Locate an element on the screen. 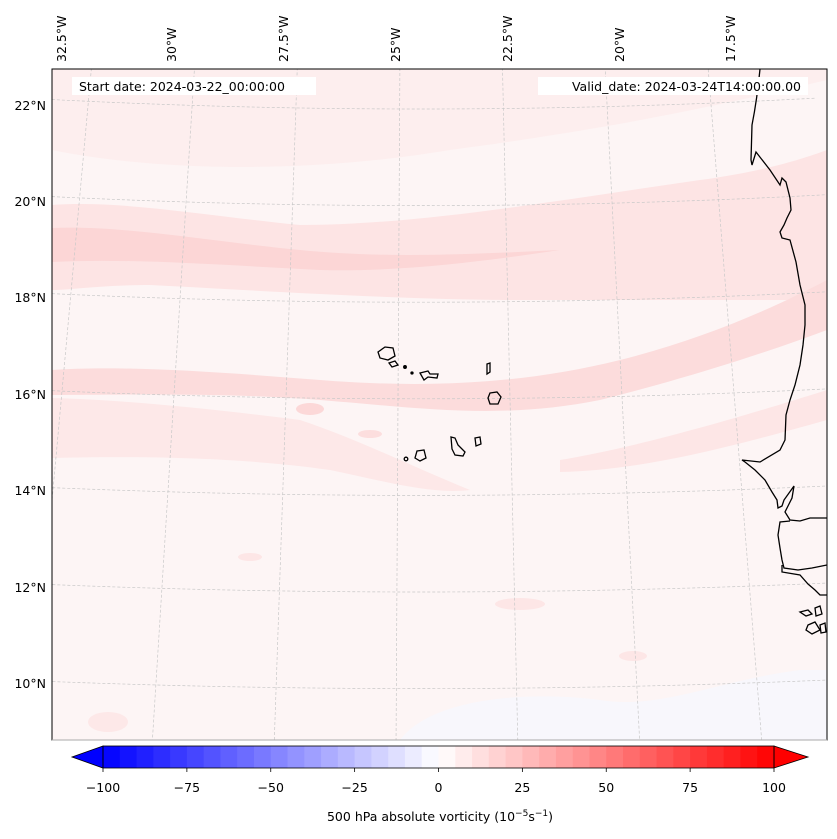 Image resolution: width=837 pixels, height=839 pixels. start-date-label: Start date: 2024-03-22_00:00:00 is located at coordinates (182, 86).